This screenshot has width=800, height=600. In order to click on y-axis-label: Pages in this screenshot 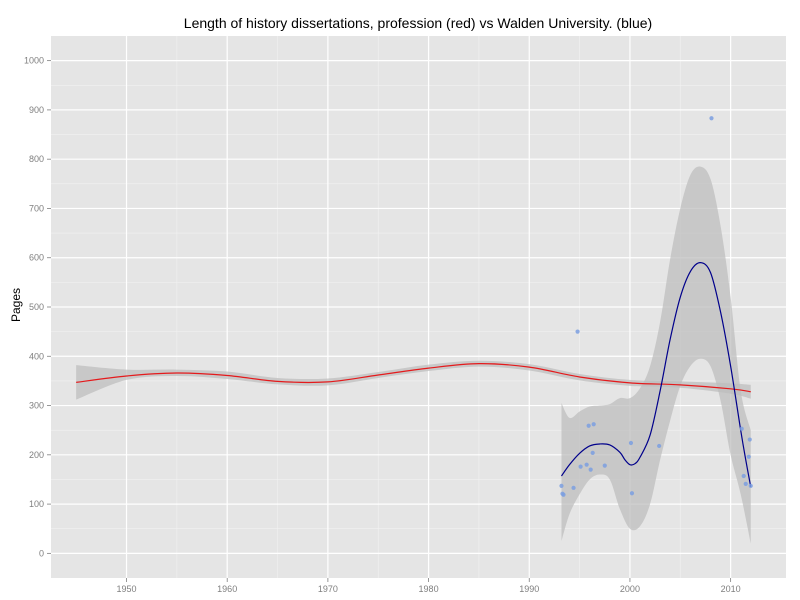, I will do `click(16, 305)`.